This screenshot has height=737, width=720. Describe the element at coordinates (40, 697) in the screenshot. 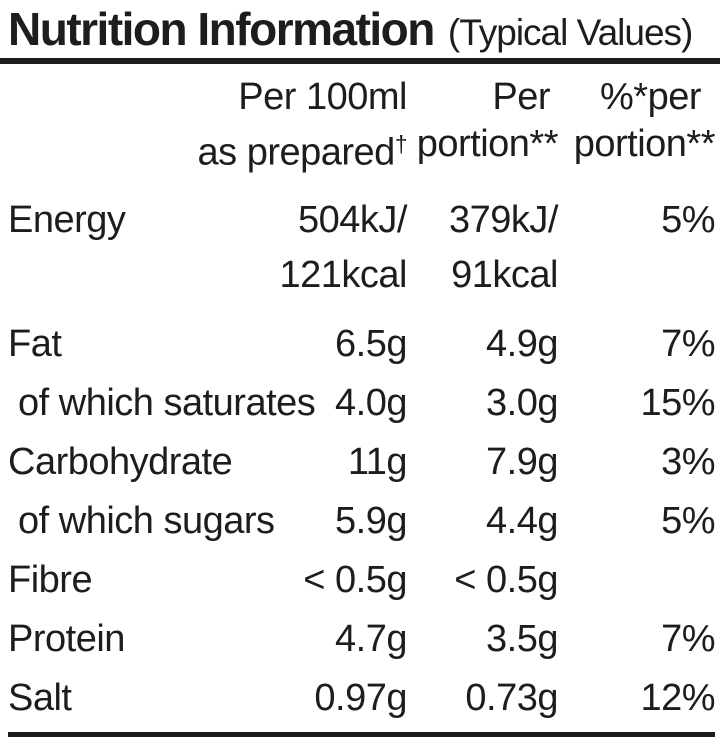

I see `row-label: Salt` at that location.